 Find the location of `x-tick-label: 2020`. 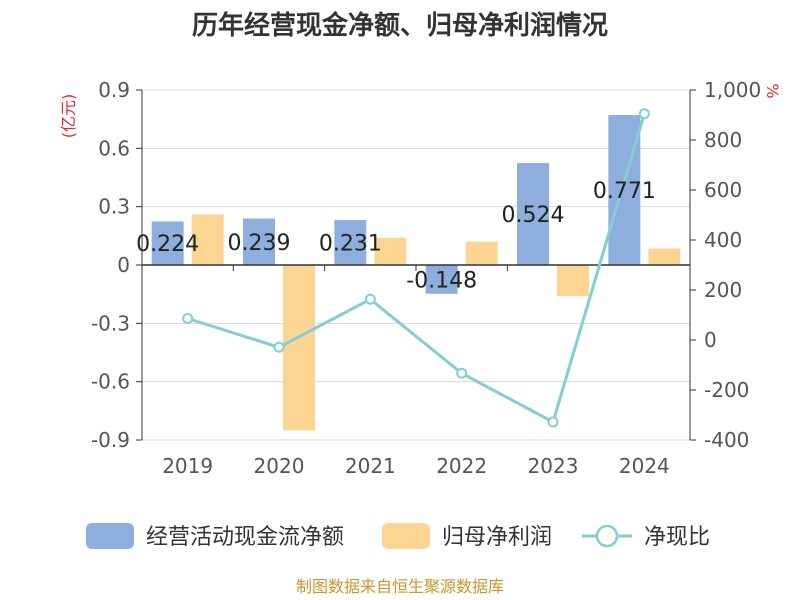

x-tick-label: 2020 is located at coordinates (279, 466).